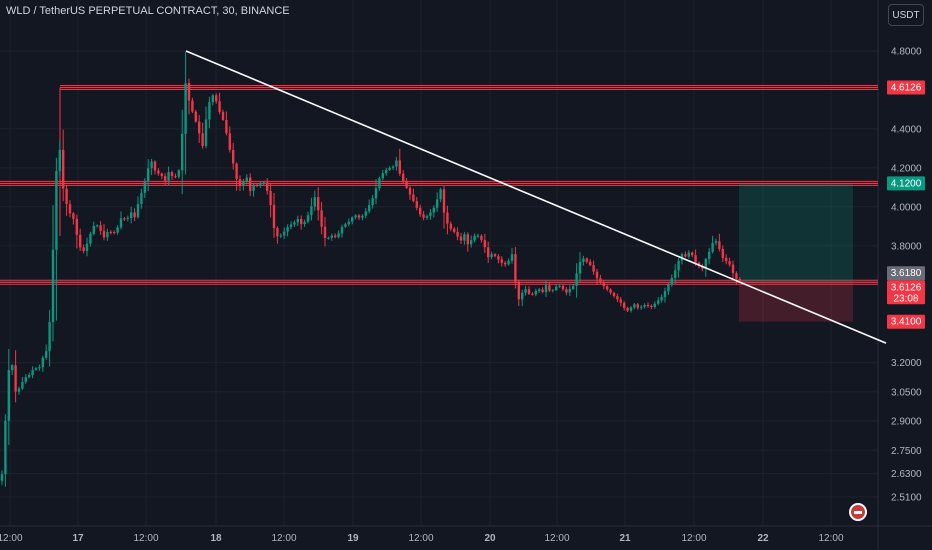 The height and width of the screenshot is (550, 932). I want to click on price-tag-text: 4.6126, so click(906, 87).